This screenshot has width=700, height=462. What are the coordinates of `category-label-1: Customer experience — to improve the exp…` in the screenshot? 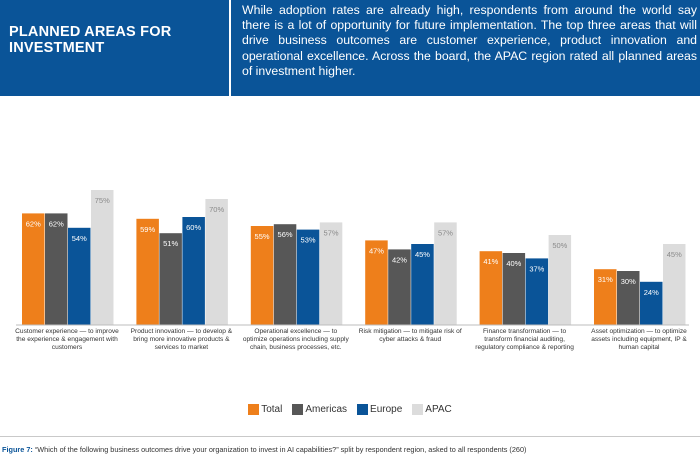 It's located at (67, 340).